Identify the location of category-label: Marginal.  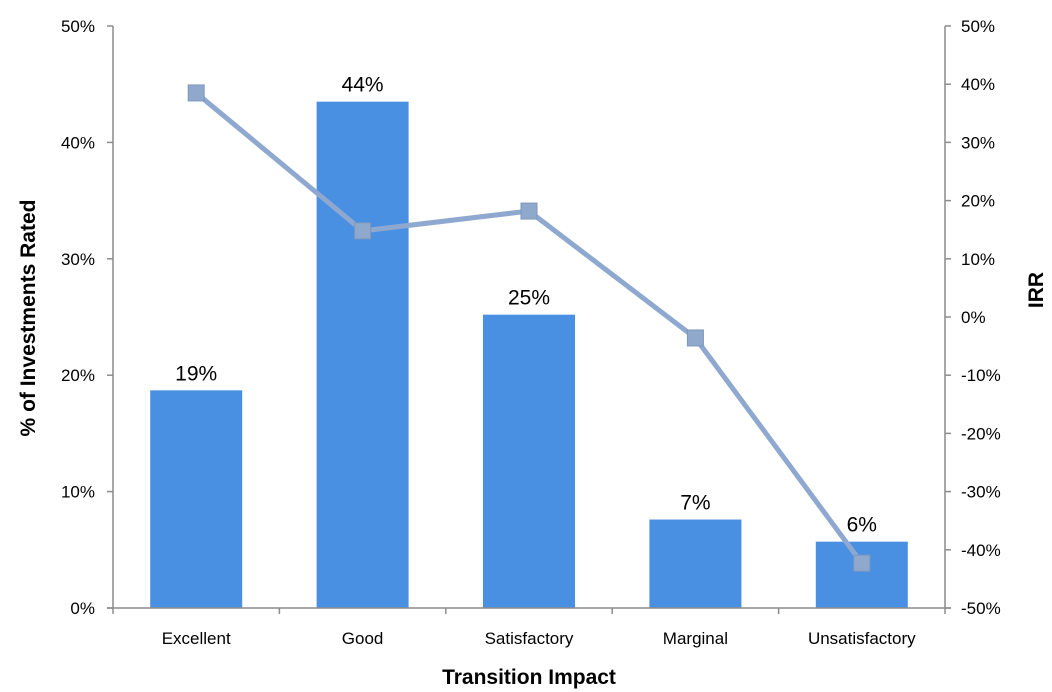
(695, 638).